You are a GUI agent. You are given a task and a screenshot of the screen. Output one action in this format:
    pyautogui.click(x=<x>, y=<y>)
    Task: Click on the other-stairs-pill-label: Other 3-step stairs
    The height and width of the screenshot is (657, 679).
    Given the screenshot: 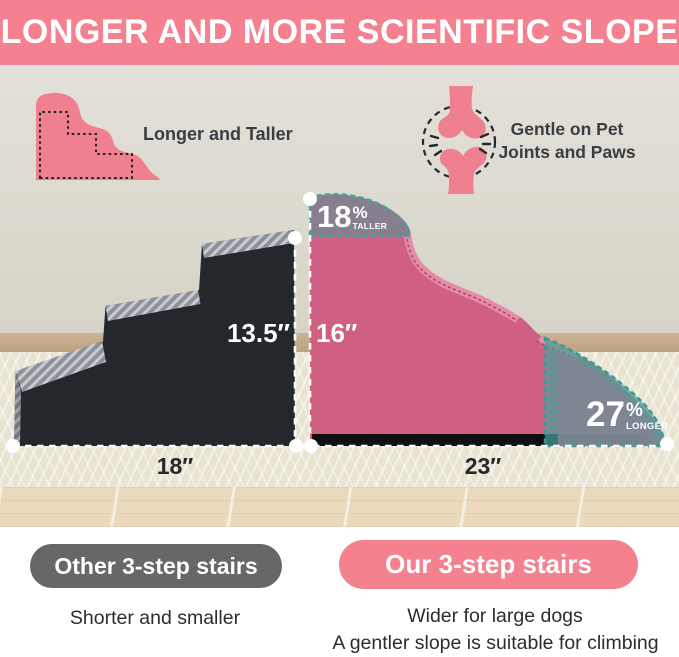 What is the action you would take?
    pyautogui.click(x=156, y=565)
    